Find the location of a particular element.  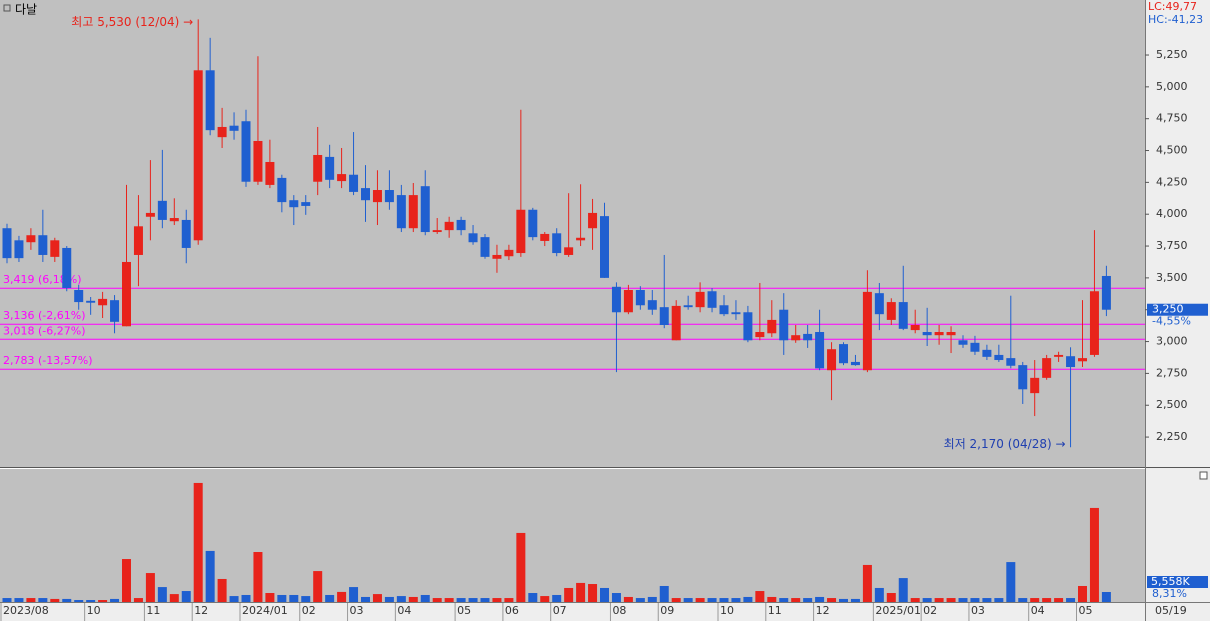

x-tick-label: 2023/08 is located at coordinates (26, 610).